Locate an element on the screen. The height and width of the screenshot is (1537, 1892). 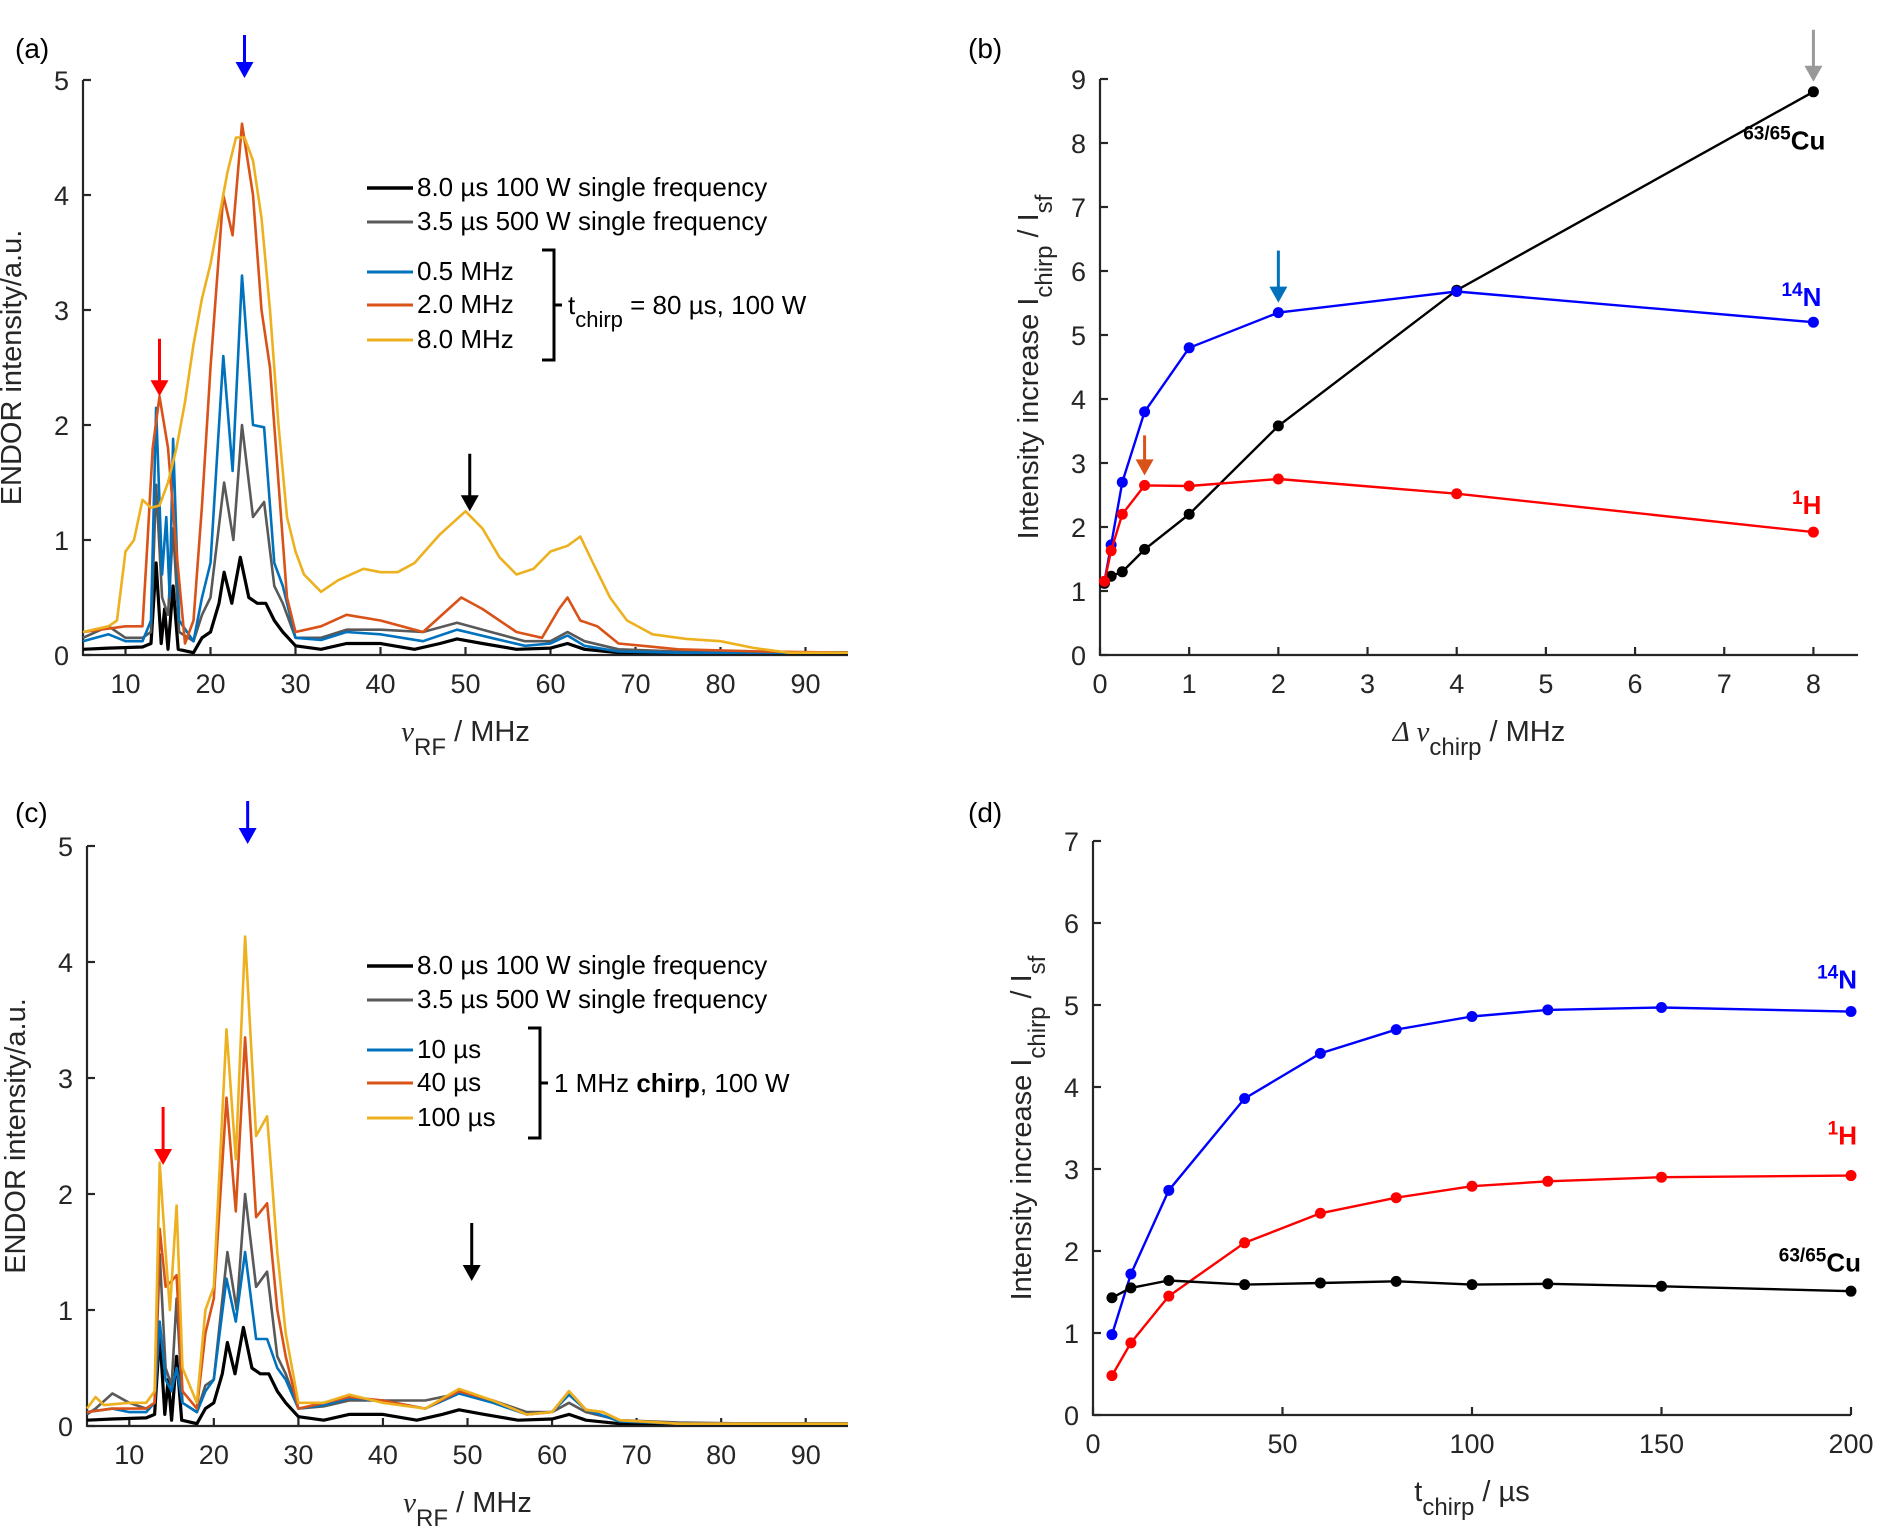
x-tick-label: 80 is located at coordinates (721, 1455).